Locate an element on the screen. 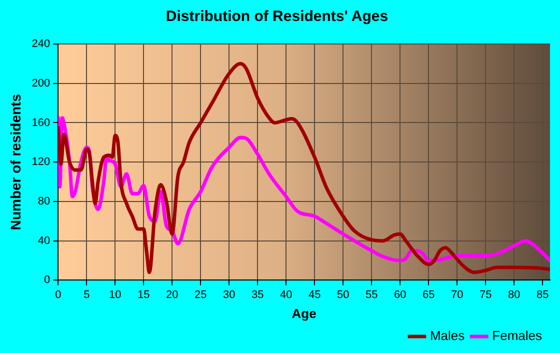  x-tick-label: 50 is located at coordinates (343, 294).